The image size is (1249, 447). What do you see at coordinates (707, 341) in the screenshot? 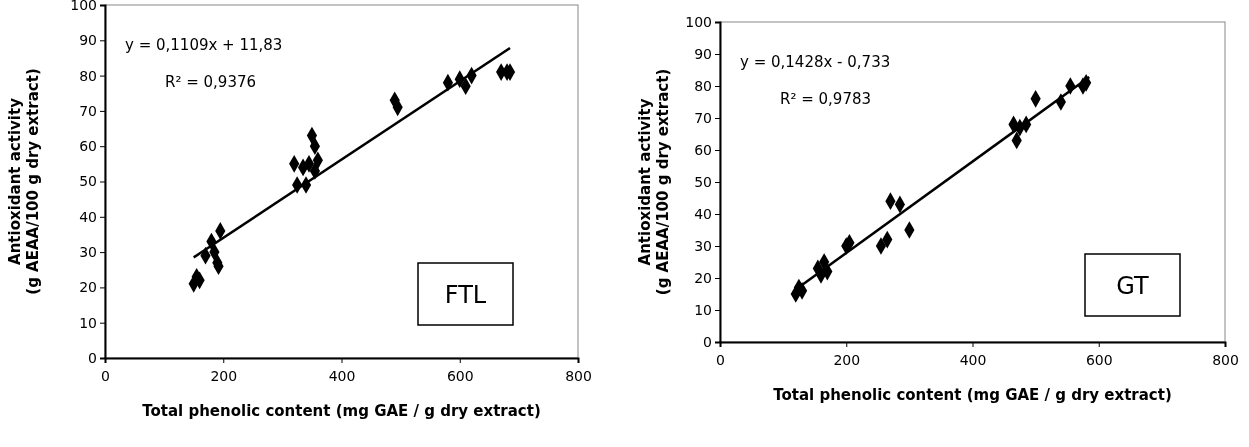
I see `y-tick-label: 0` at bounding box center [707, 341].